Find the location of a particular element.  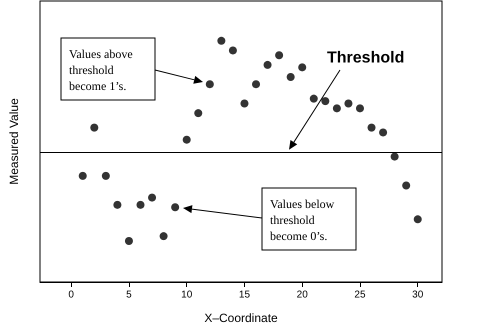

x-tick-label: 20 is located at coordinates (302, 295).